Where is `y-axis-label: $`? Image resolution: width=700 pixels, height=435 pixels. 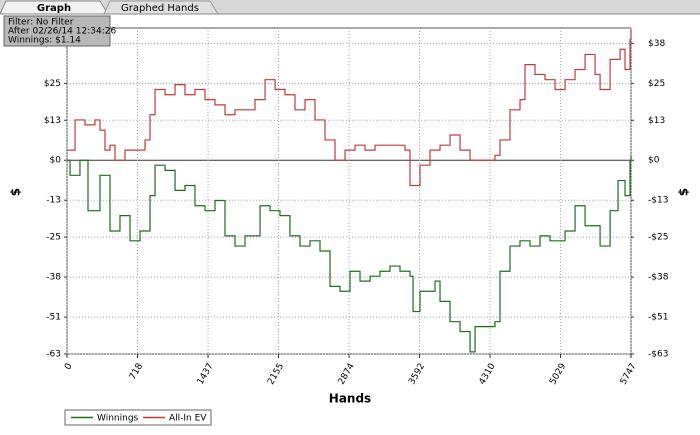
y-axis-label: $ is located at coordinates (16, 192).